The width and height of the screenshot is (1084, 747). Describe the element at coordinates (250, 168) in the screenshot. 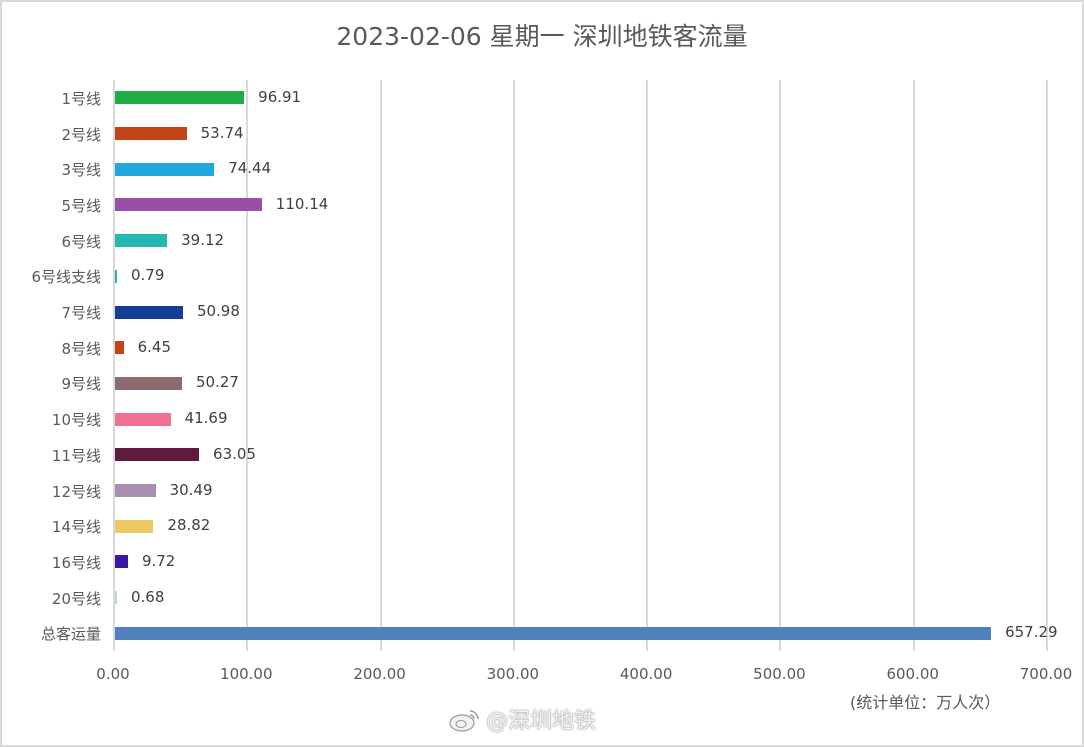

I see `data-label: 74.44` at that location.